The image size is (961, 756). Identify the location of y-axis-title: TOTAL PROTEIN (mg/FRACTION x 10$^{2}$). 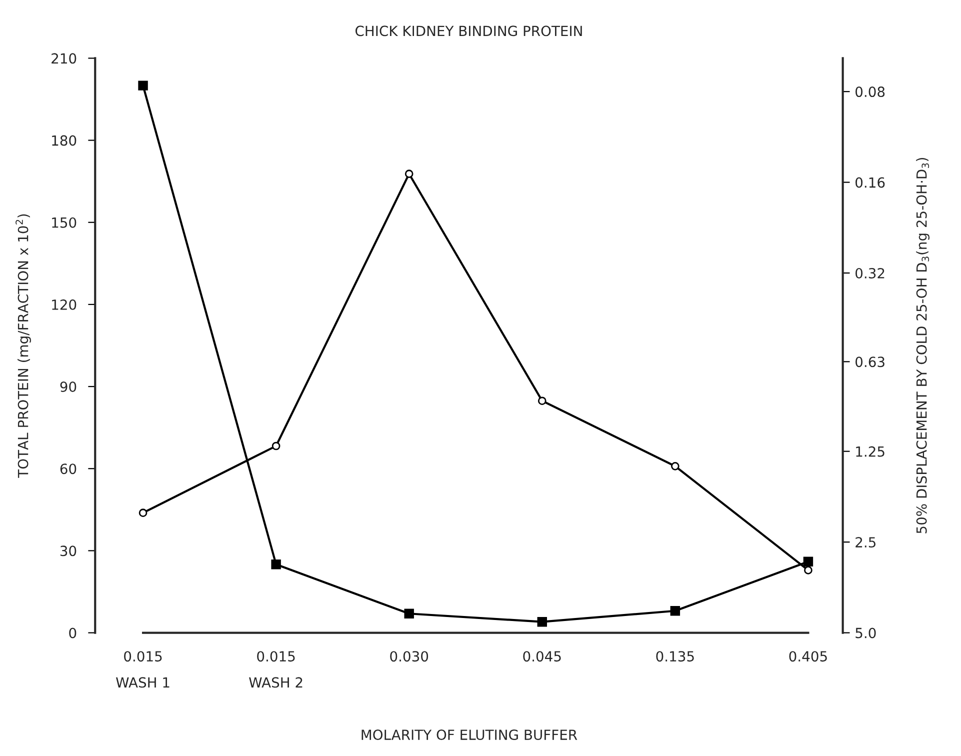
(23, 346).